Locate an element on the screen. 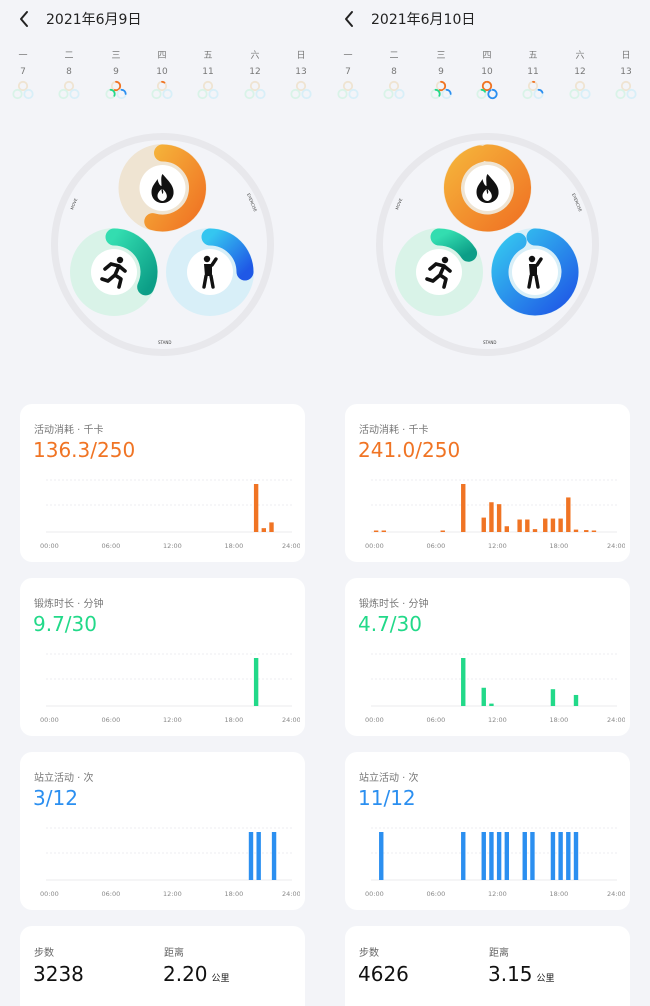  flame-icon is located at coordinates (162, 188).